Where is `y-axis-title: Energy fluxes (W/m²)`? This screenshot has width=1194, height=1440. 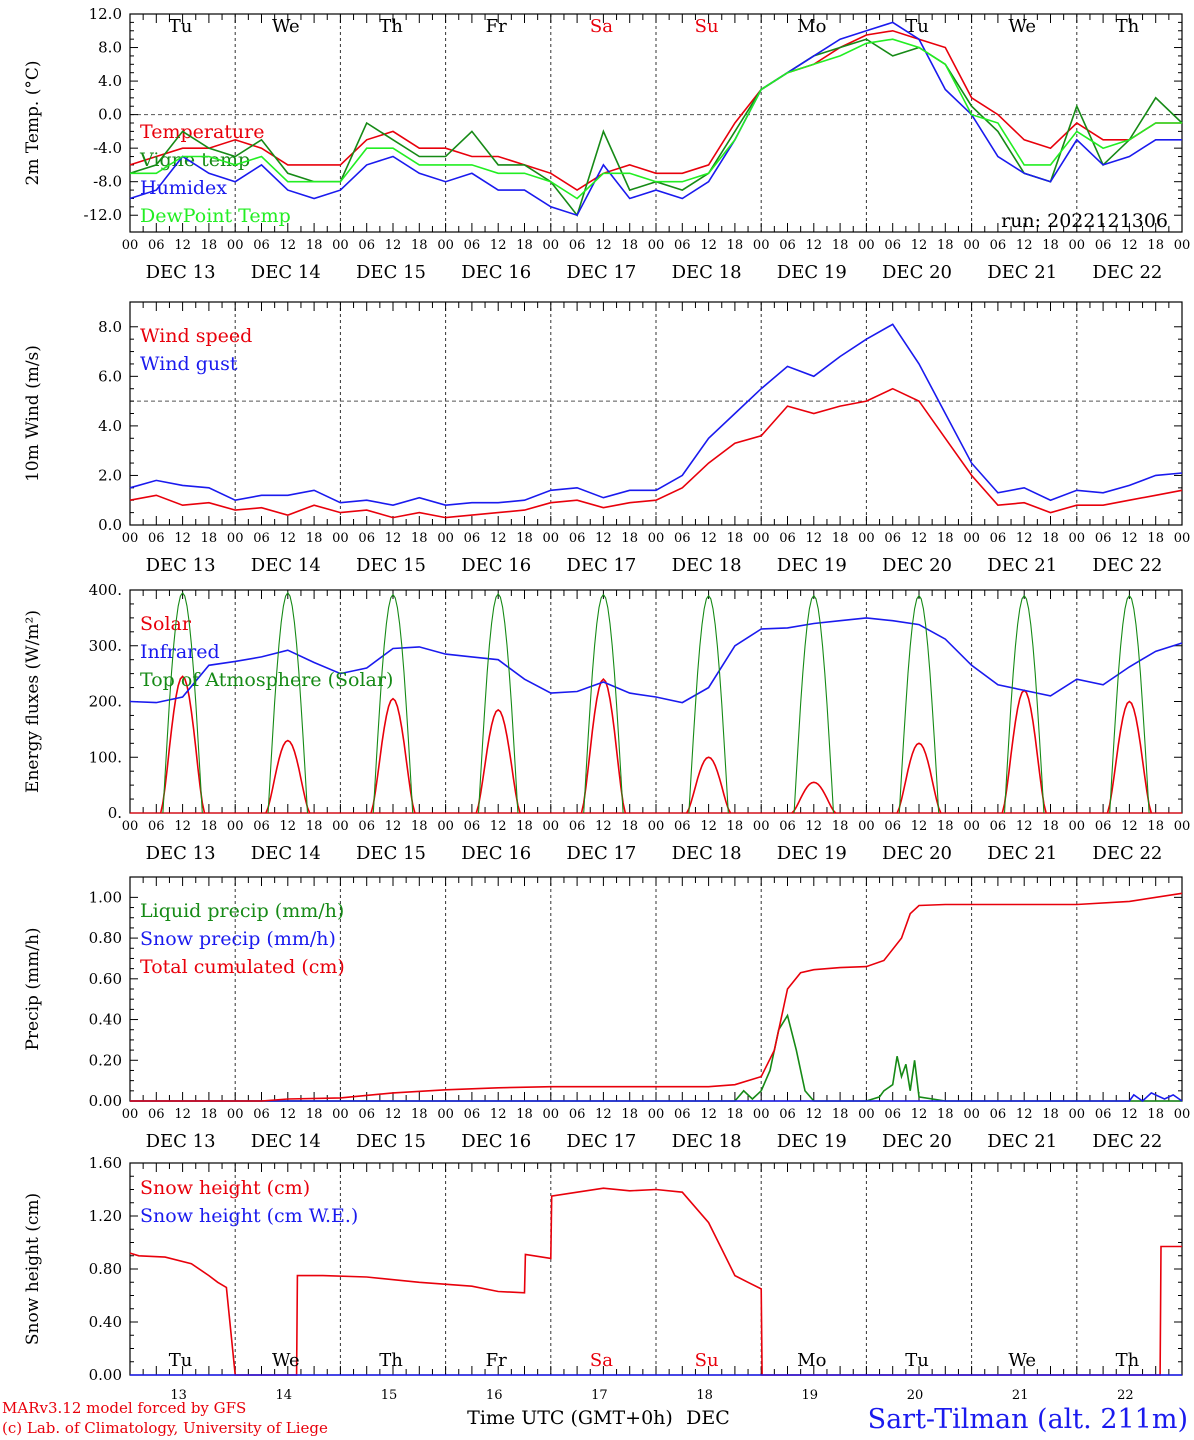
y-axis-title: Energy fluxes (W/m²) is located at coordinates (33, 701).